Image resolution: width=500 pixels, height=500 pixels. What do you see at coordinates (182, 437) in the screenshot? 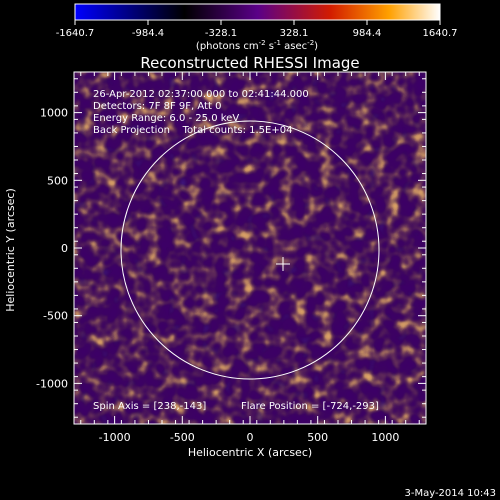
I see `x-tick-label: -500` at bounding box center [182, 437].